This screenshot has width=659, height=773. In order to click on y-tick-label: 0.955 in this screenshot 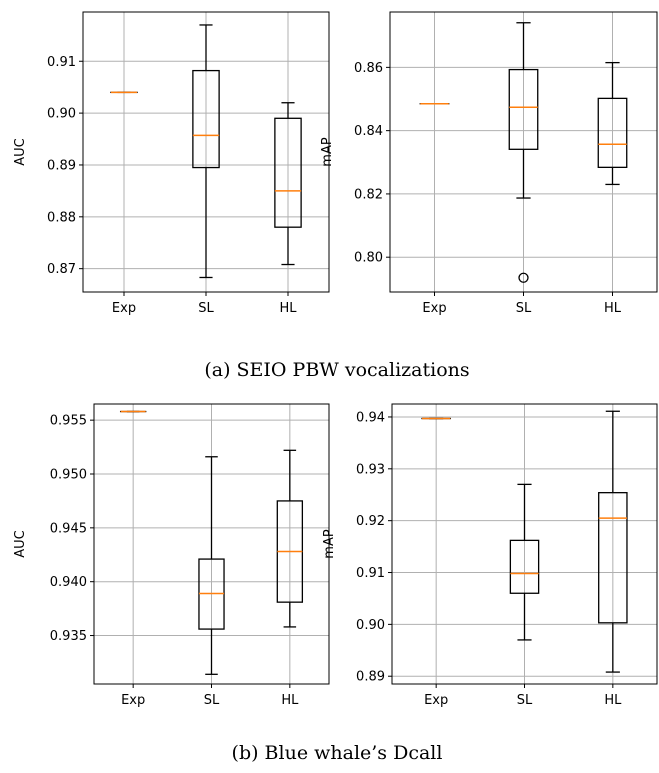, I will do `click(68, 421)`.